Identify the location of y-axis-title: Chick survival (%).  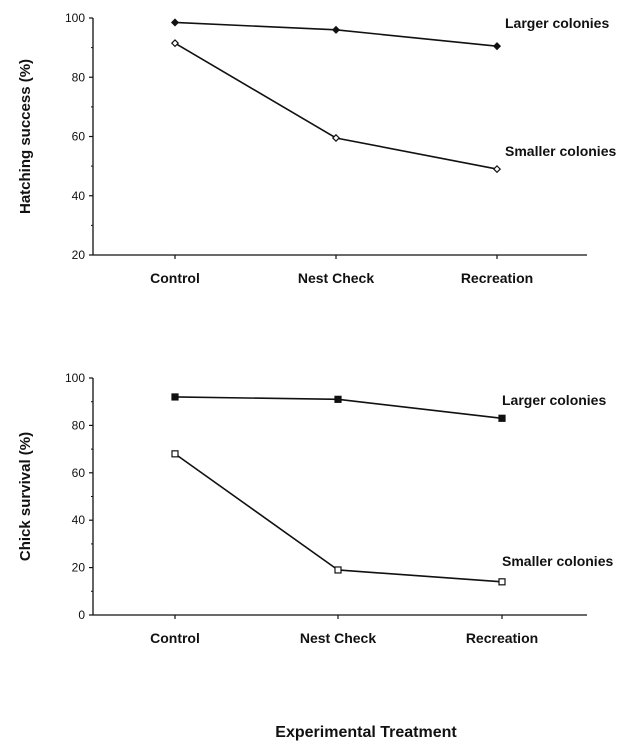
(25, 496).